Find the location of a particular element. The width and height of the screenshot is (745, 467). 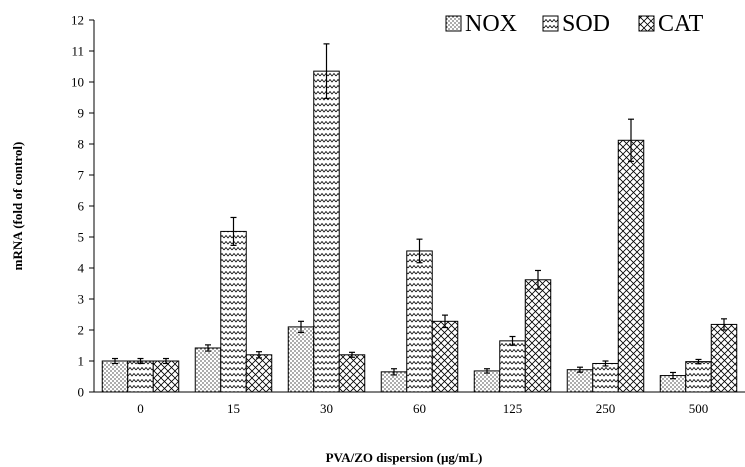

x-tick-label: 250 is located at coordinates (606, 408).